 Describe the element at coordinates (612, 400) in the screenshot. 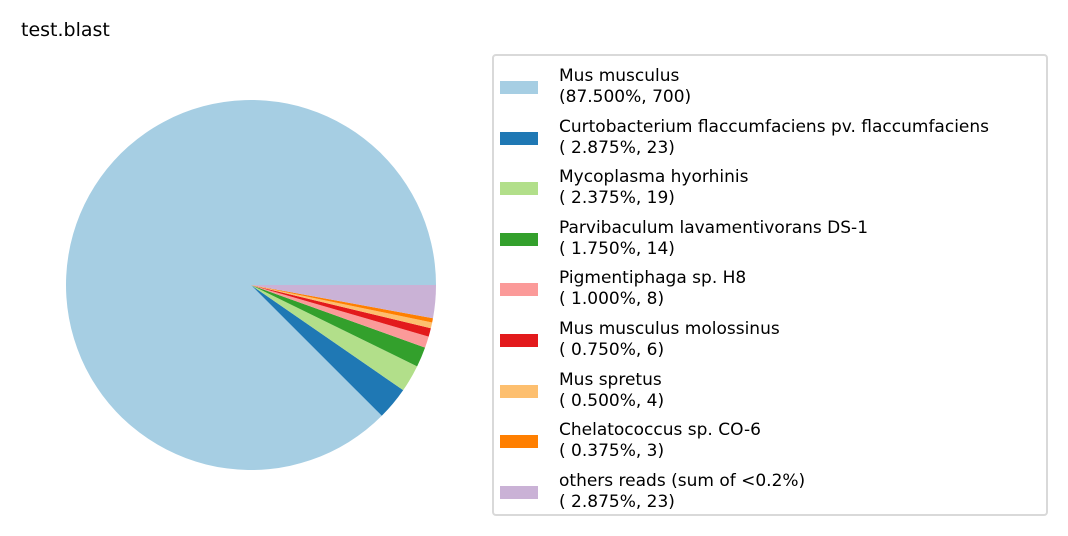

I see `legend-series-value: ( 0.500%, 4)` at that location.